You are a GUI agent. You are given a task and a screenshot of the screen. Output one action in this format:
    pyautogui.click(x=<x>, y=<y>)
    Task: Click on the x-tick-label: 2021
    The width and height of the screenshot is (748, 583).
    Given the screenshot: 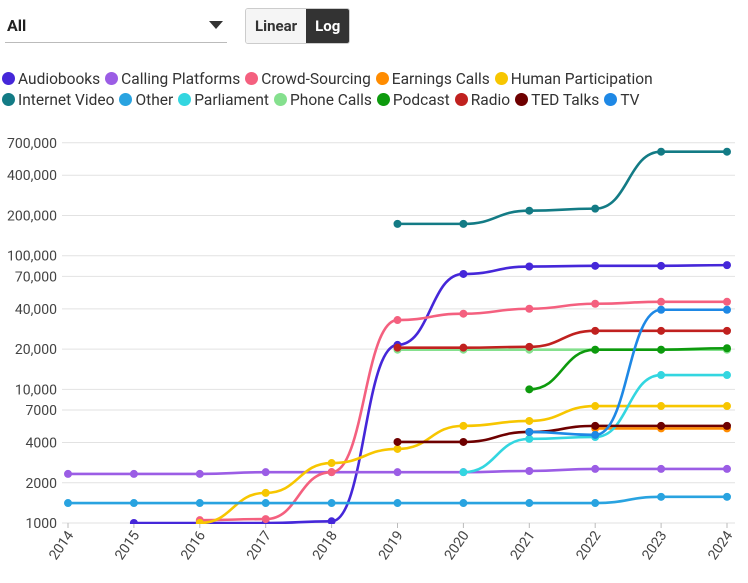 What is the action you would take?
    pyautogui.click(x=522, y=545)
    